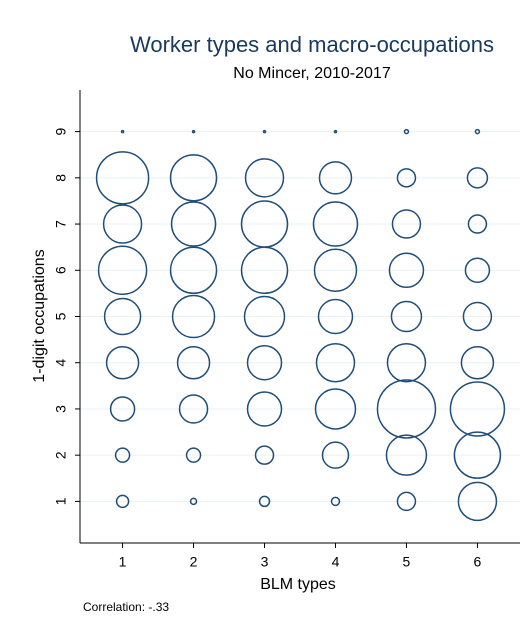 This screenshot has height=632, width=525. What do you see at coordinates (61, 270) in the screenshot?
I see `y-tick-label: 6` at bounding box center [61, 270].